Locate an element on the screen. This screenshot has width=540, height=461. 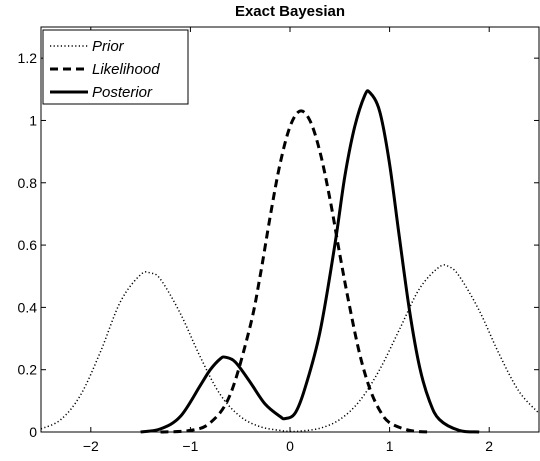
y-tick-label: 0.4 is located at coordinates (28, 307).